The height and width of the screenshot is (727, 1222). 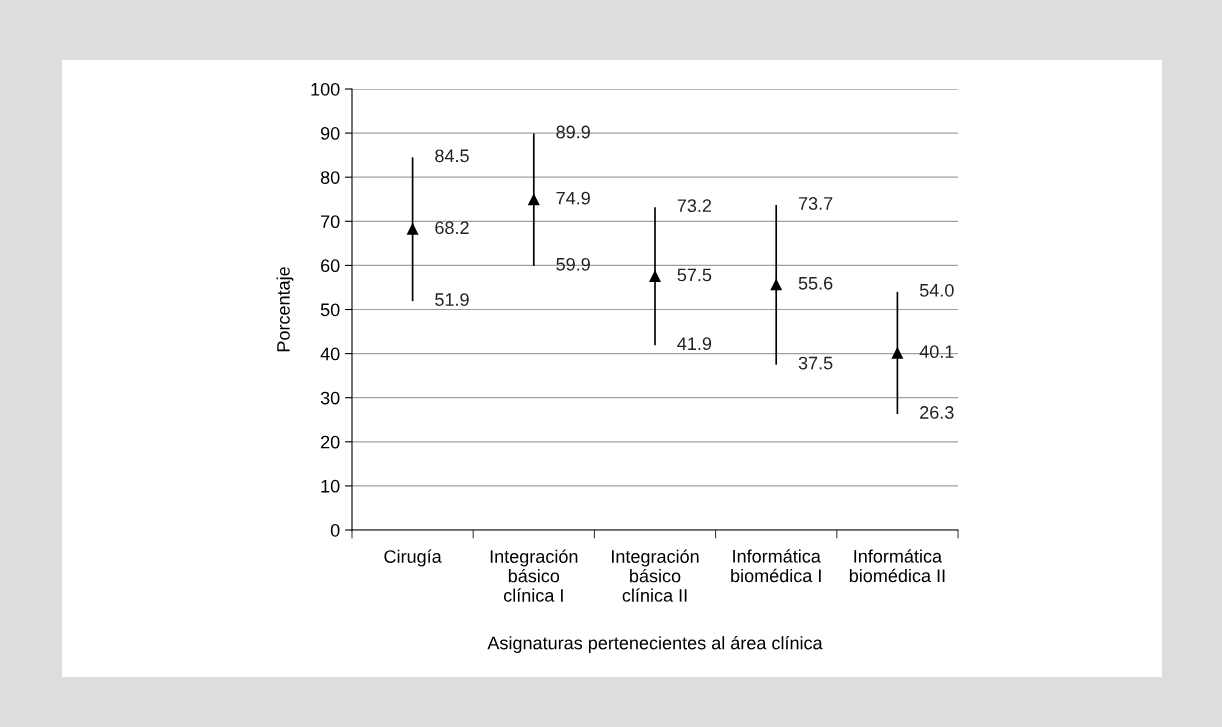 What do you see at coordinates (655, 644) in the screenshot?
I see `x-axis-title: Asignaturas pertenecientes al área clínica` at bounding box center [655, 644].